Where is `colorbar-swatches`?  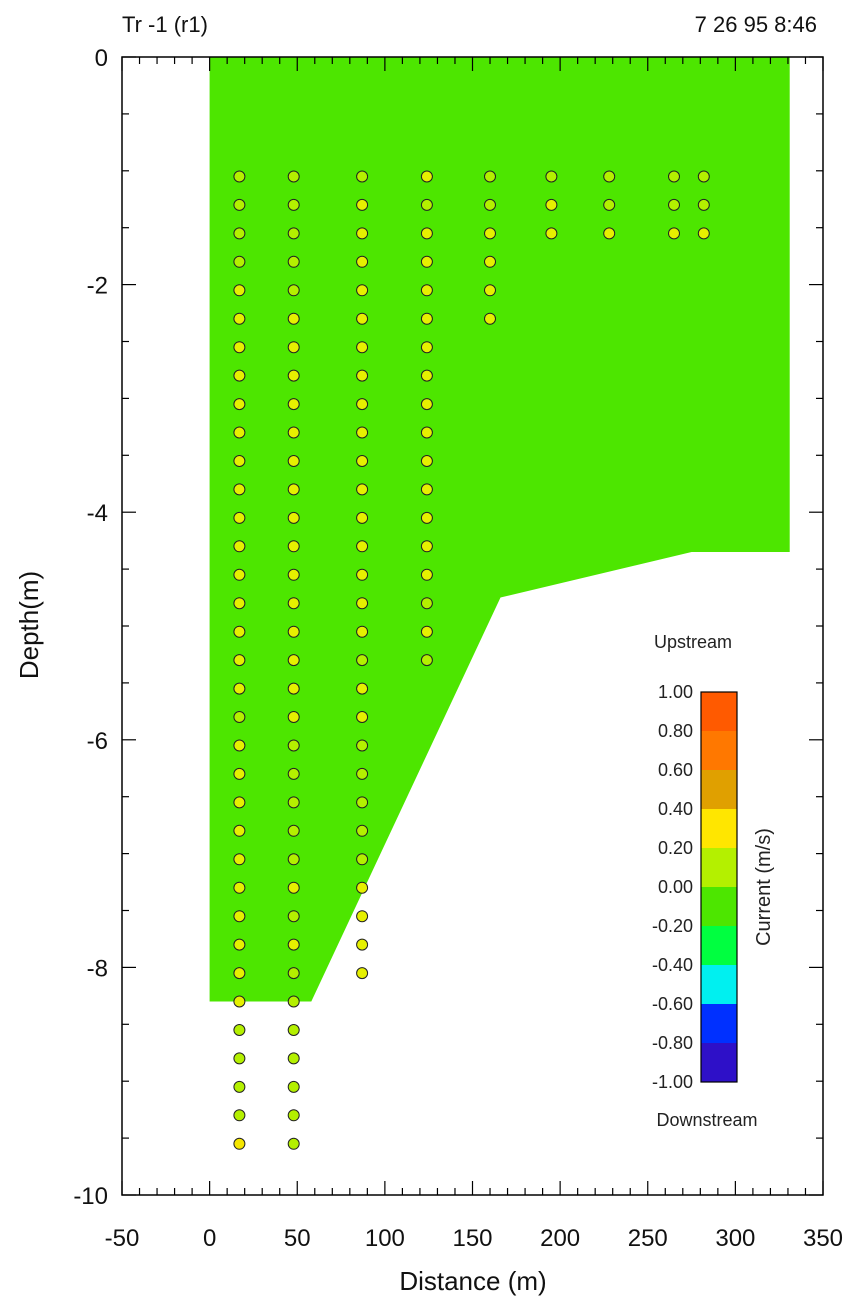
colorbar-swatches is located at coordinates (719, 887).